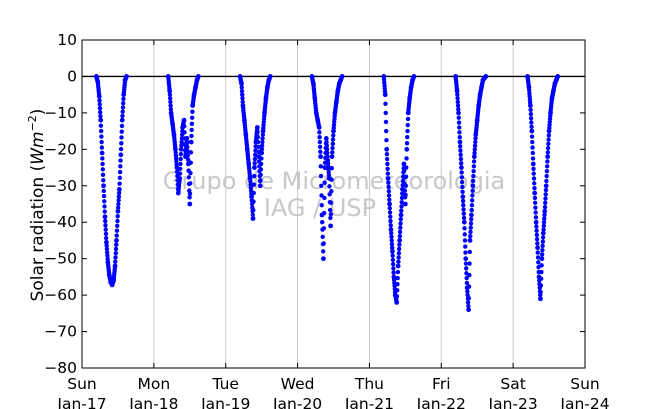  What do you see at coordinates (60, 368) in the screenshot?
I see `y-tick-label: −80` at bounding box center [60, 368].